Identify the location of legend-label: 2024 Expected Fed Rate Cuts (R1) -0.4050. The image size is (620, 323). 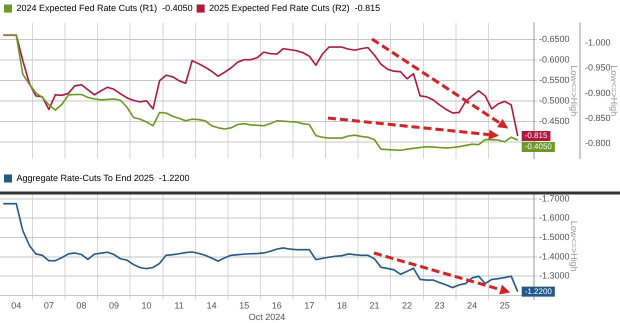
(104, 7).